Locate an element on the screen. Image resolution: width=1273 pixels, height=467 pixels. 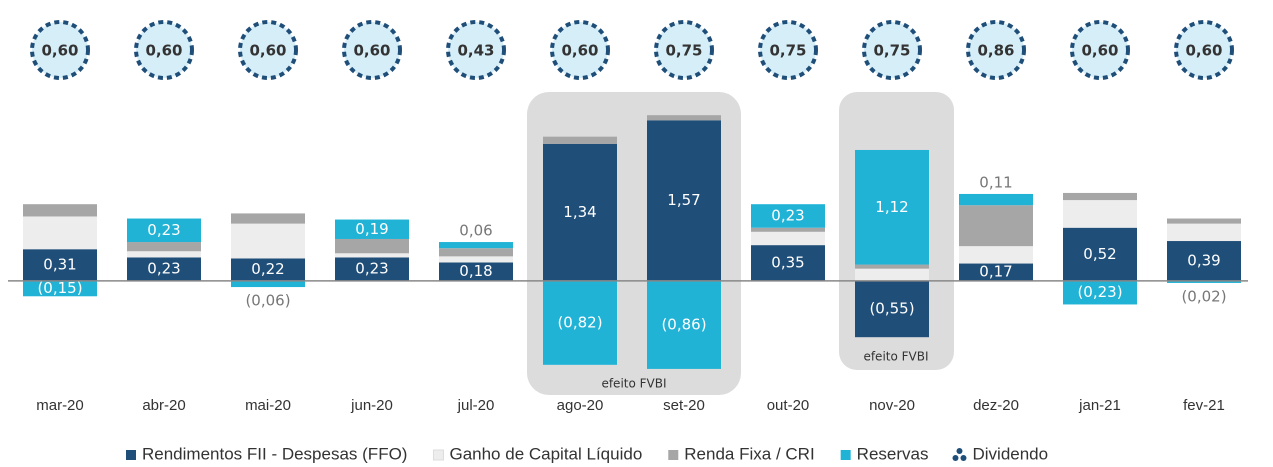
value-label: 0,18 is located at coordinates (475, 271).